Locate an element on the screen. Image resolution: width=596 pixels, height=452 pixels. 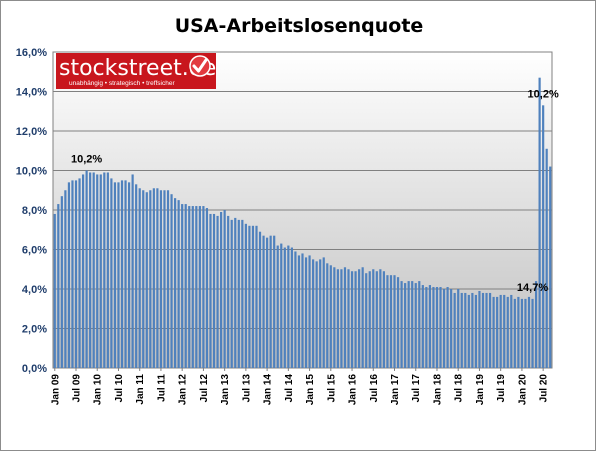
y-tick-label: 4,0% is located at coordinates (34, 290).